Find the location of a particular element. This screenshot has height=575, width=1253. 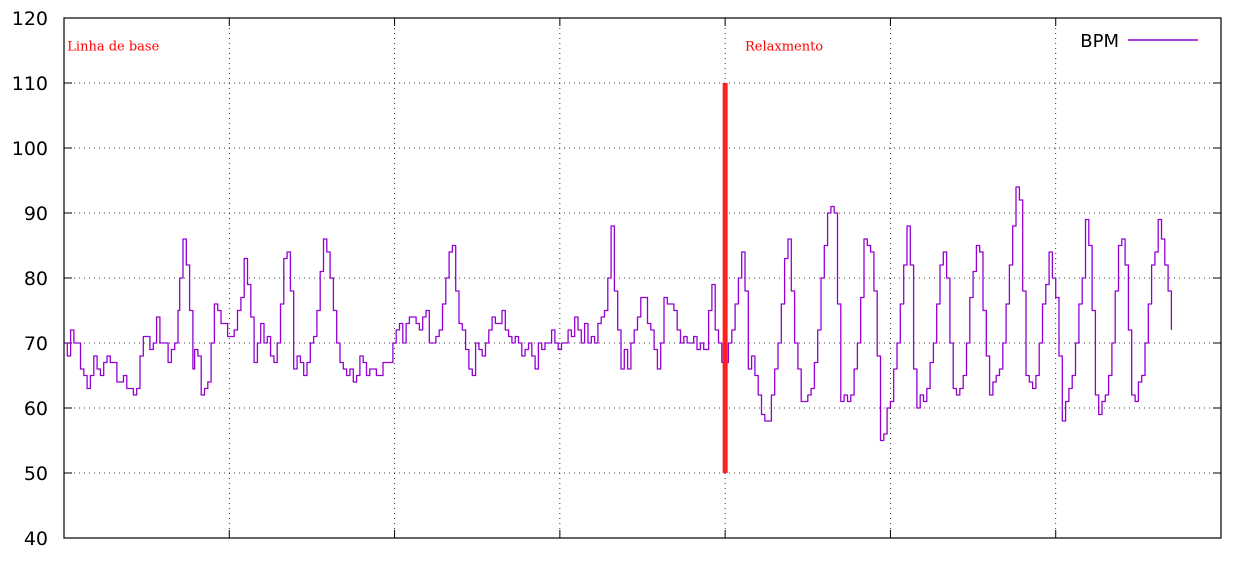

annotation-baseline: Linha de base is located at coordinates (113, 47).